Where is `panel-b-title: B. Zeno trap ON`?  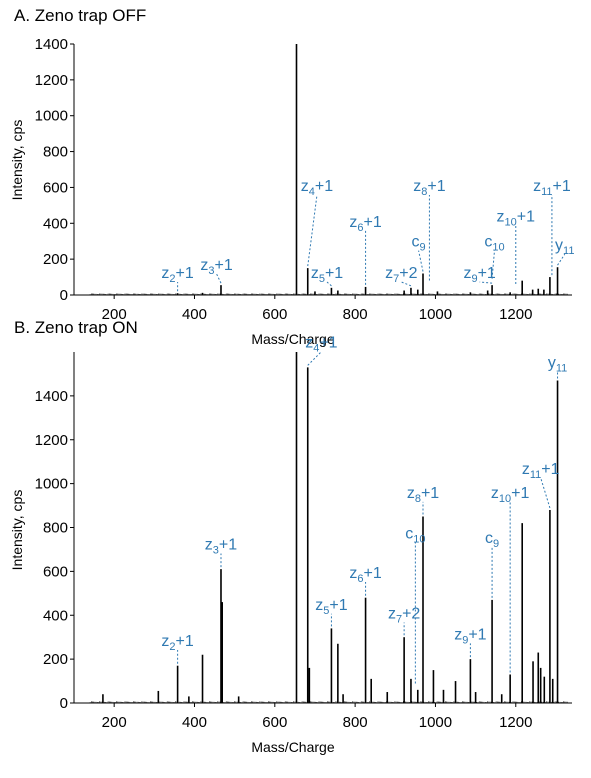
panel-b-title: B. Zeno trap ON is located at coordinates (76, 327).